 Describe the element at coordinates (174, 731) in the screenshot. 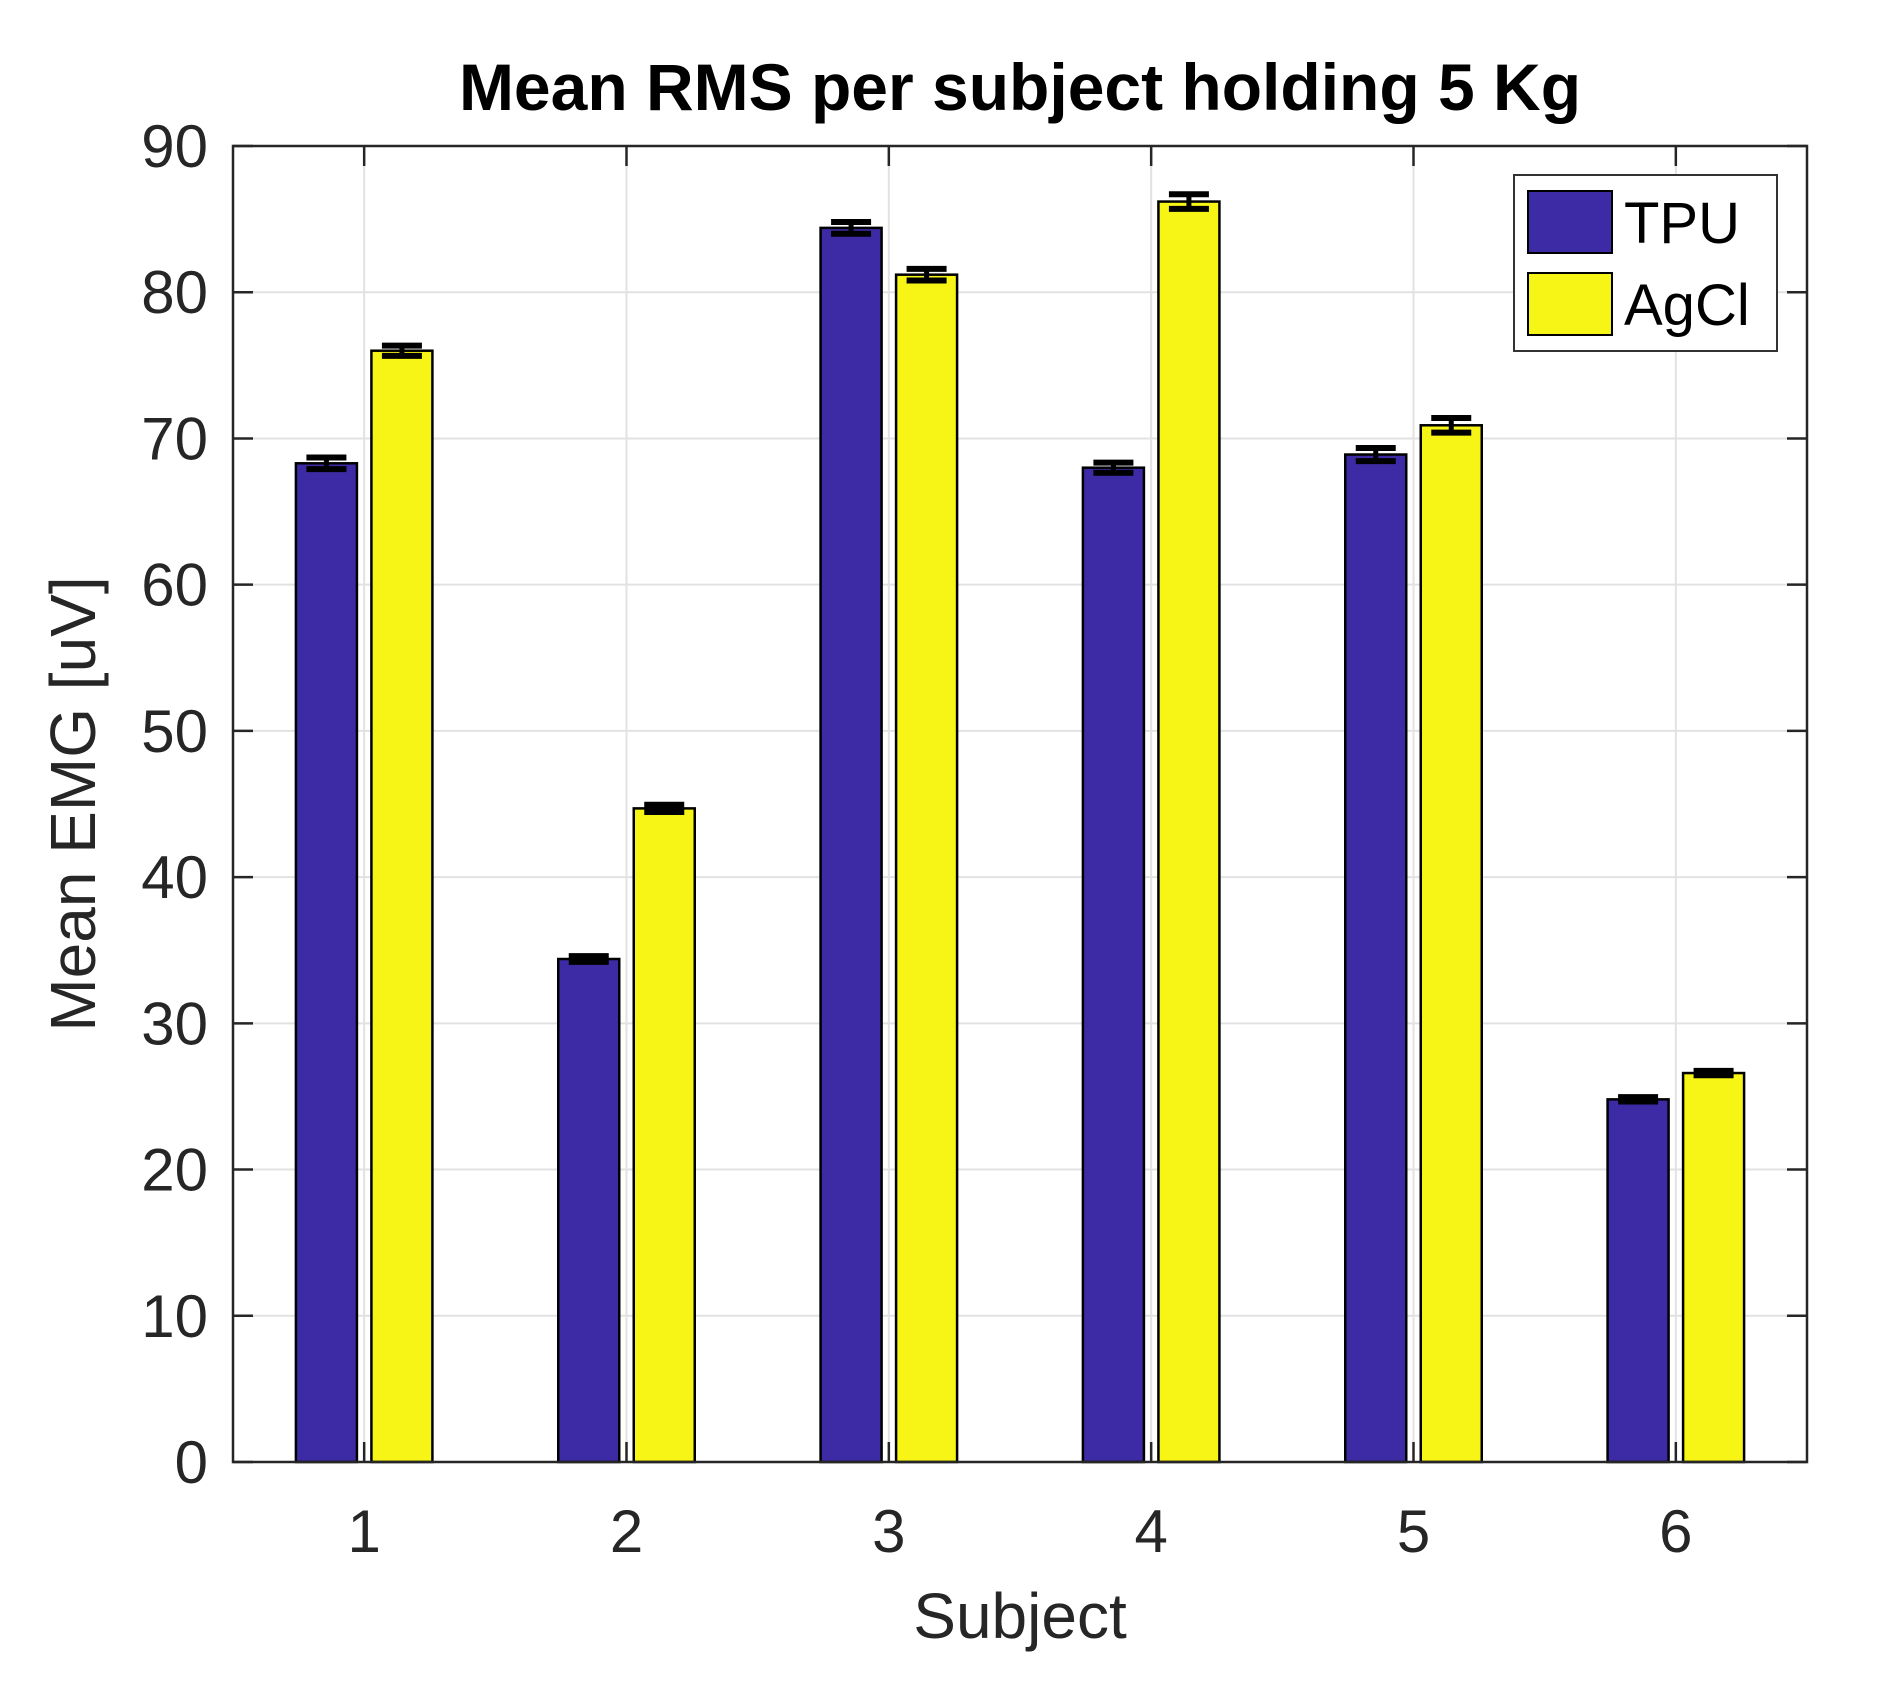

I see `y-tick-label-50: 50` at that location.